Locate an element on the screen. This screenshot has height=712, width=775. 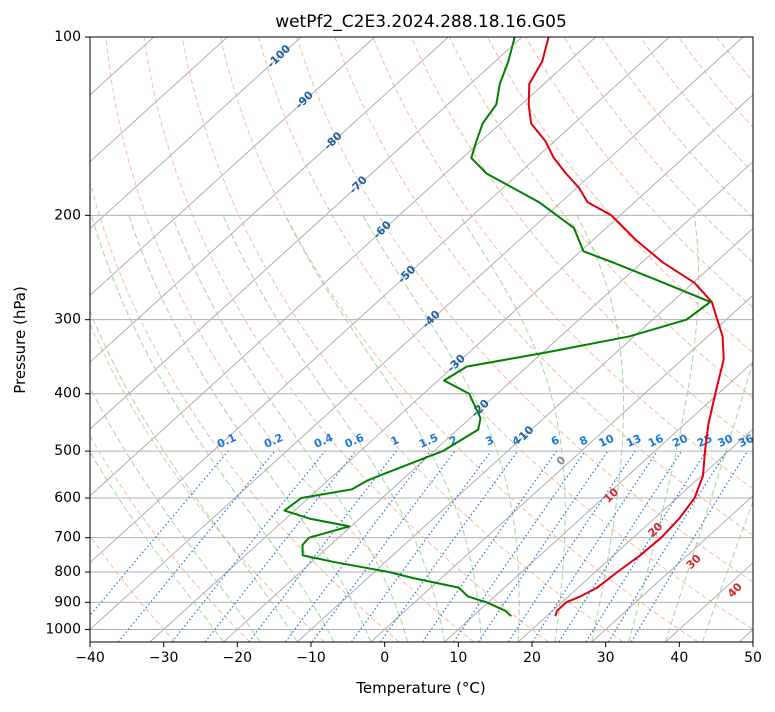
y-tick-label: 300 is located at coordinates (67, 320).